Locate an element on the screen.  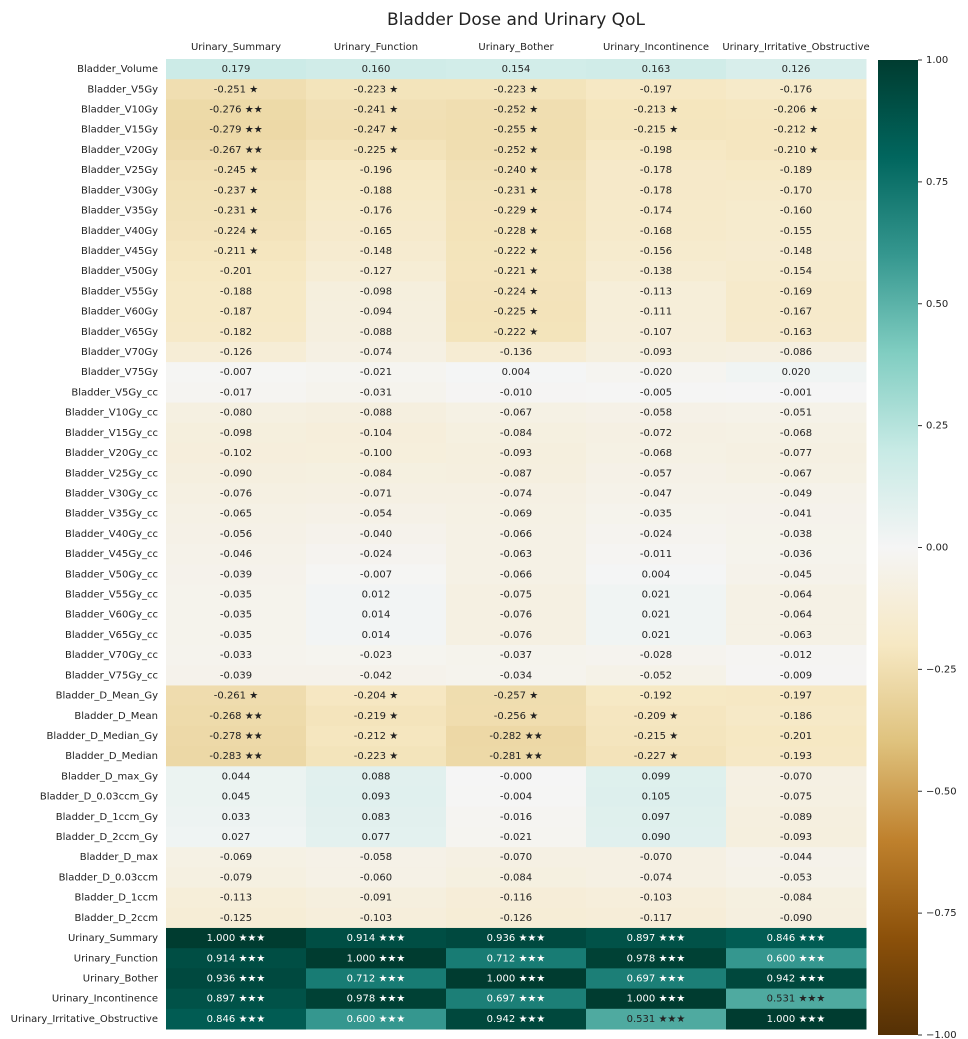
cell-label: -0.094 is located at coordinates (376, 312).